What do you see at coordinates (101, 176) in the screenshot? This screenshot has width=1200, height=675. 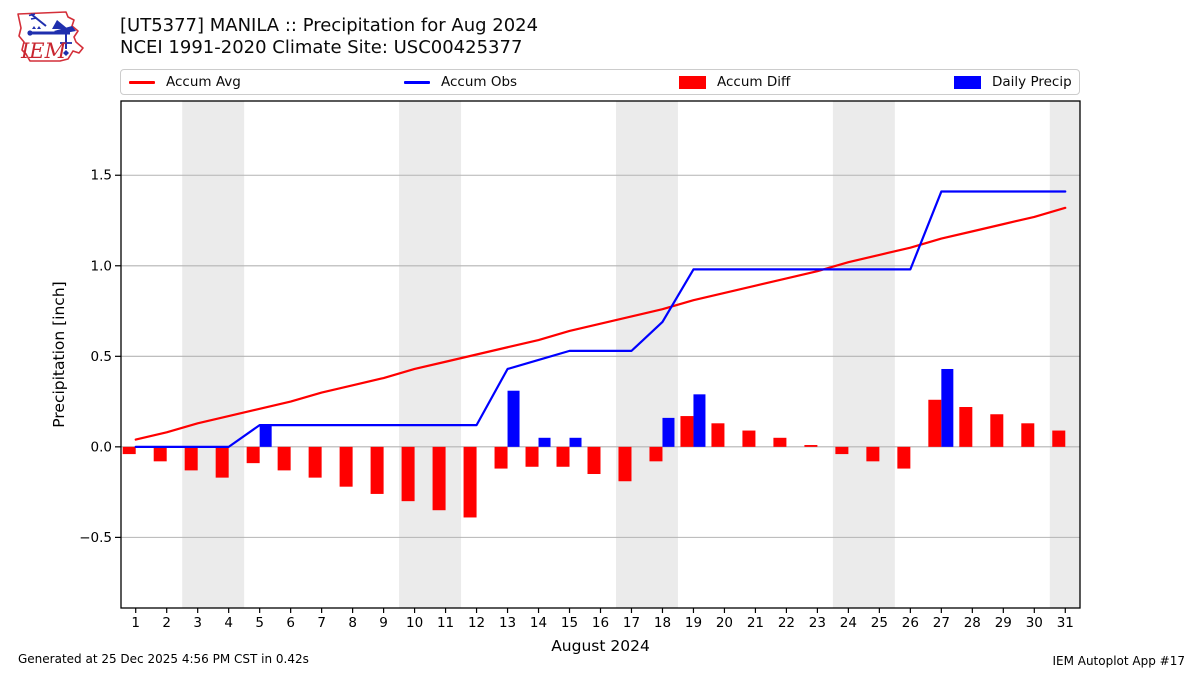 I see `svg-text: 1.5` at bounding box center [101, 176].